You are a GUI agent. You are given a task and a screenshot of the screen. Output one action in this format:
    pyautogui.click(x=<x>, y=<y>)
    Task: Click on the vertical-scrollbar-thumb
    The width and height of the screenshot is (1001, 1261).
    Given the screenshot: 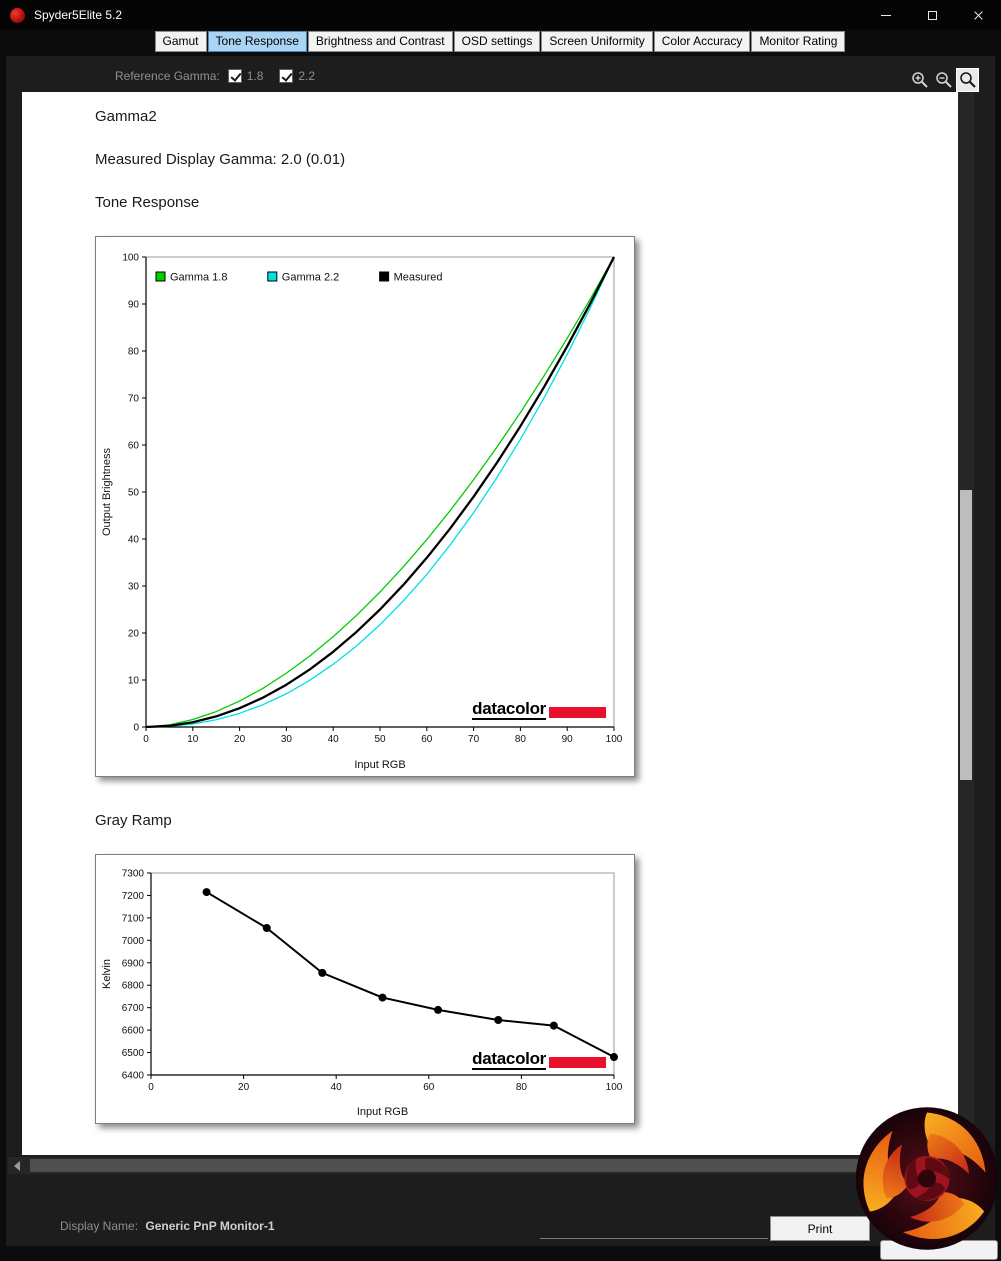 What is the action you would take?
    pyautogui.click(x=966, y=635)
    